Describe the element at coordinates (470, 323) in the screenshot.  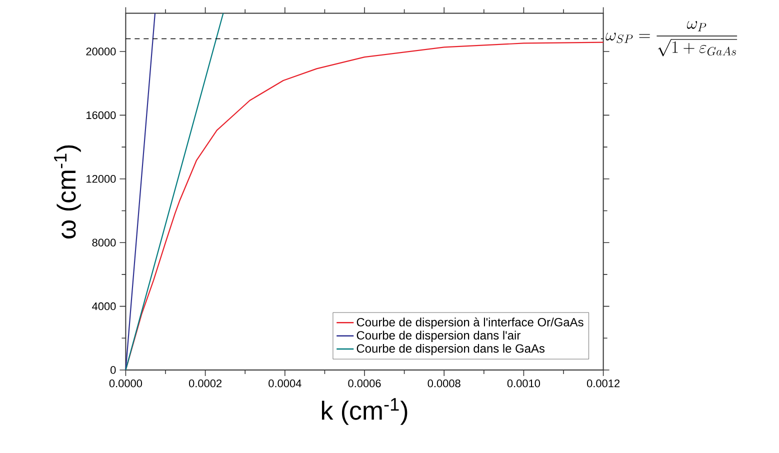
I see `legend-label: Courbe de dispersion à l'interface Or/GaAs` at that location.